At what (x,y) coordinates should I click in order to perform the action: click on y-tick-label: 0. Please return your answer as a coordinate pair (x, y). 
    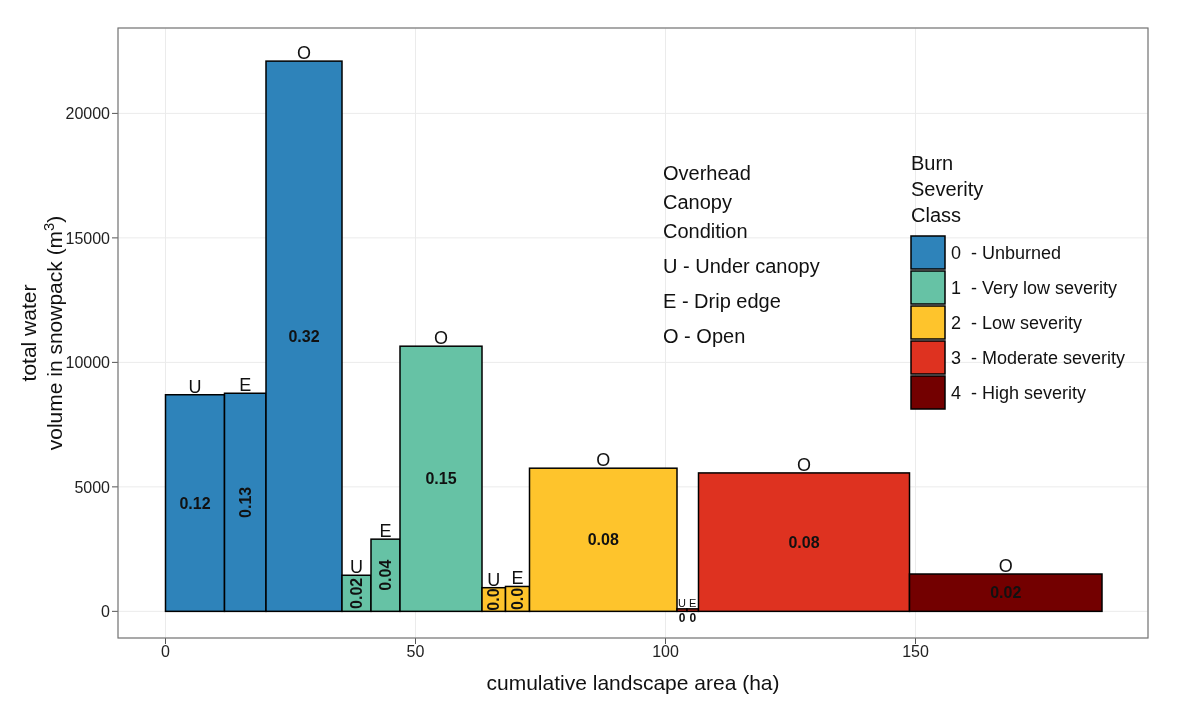
    Looking at the image, I should click on (106, 612).